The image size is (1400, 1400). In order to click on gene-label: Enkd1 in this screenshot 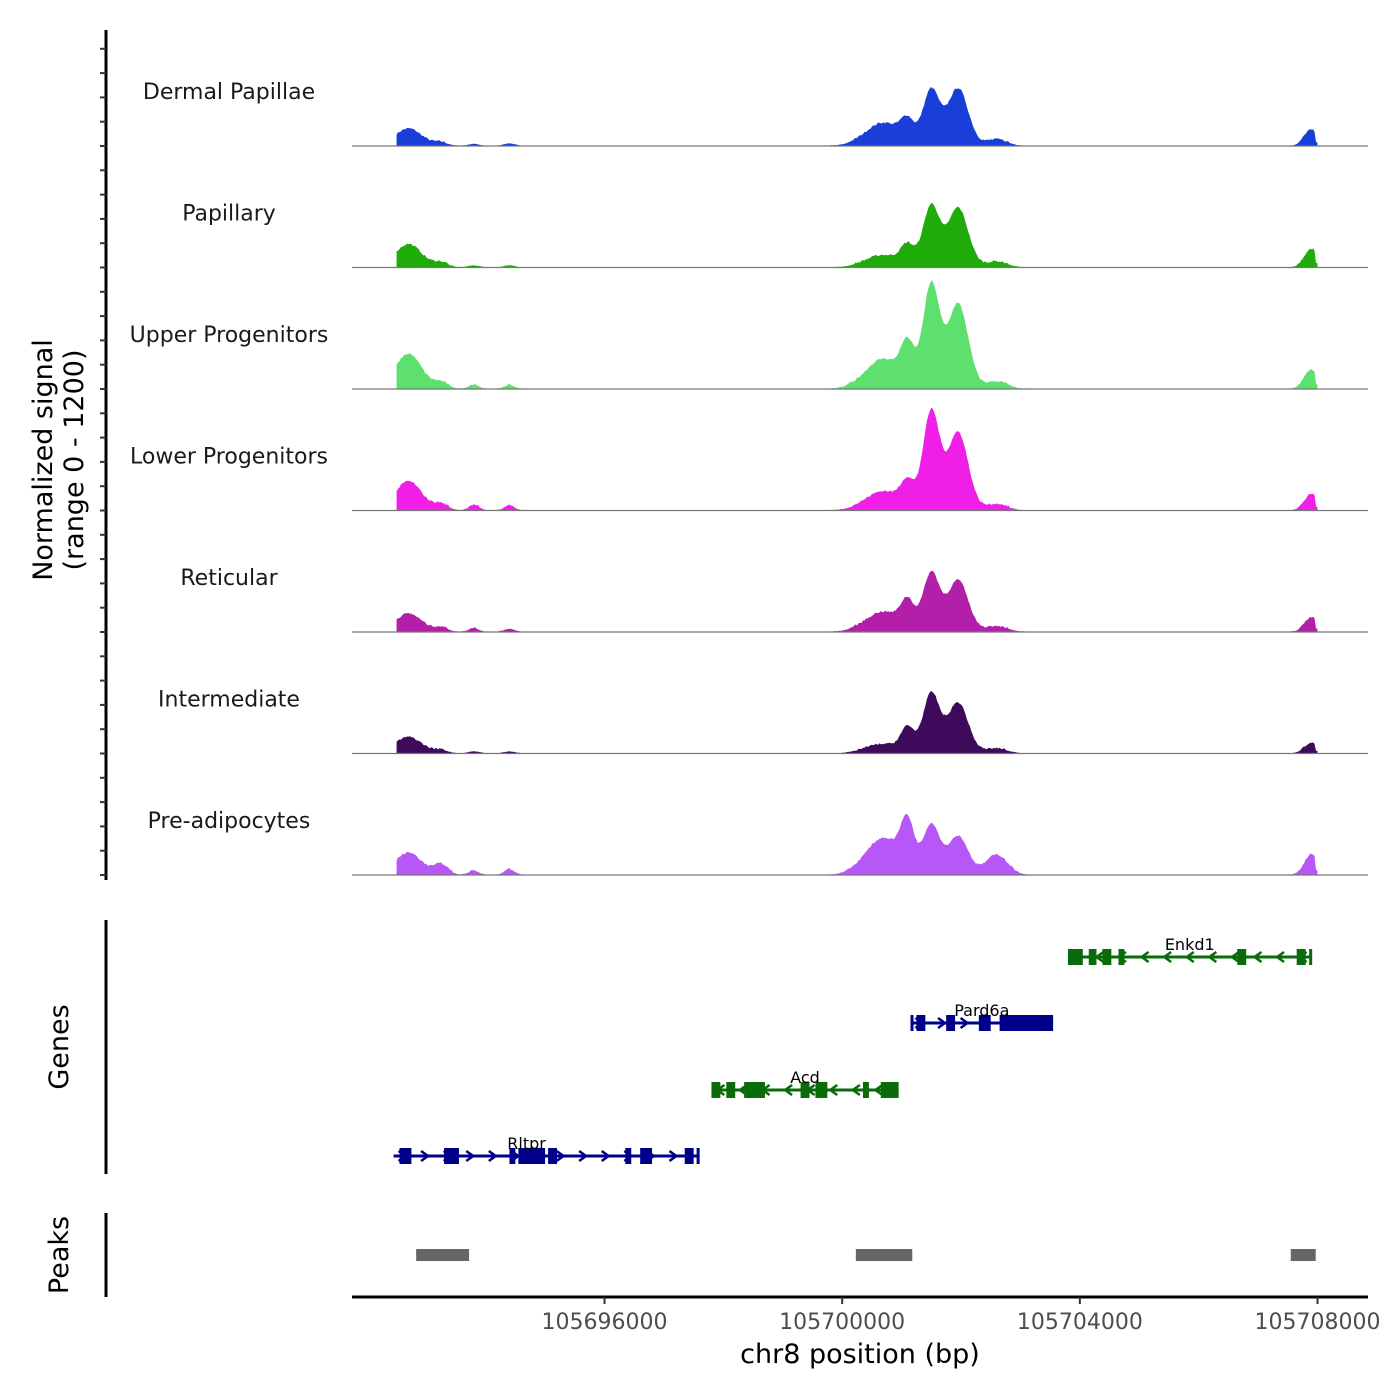, I will do `click(1190, 944)`.